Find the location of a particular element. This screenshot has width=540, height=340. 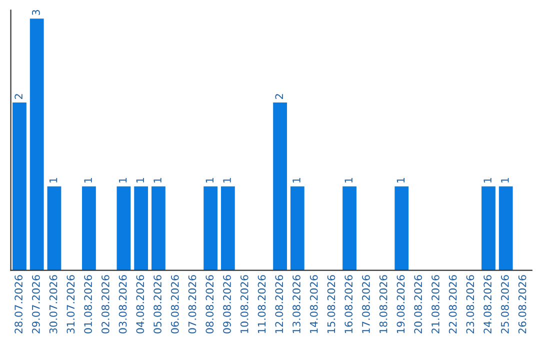

x-tick-label: 25.08.2026 is located at coordinates (504, 304).